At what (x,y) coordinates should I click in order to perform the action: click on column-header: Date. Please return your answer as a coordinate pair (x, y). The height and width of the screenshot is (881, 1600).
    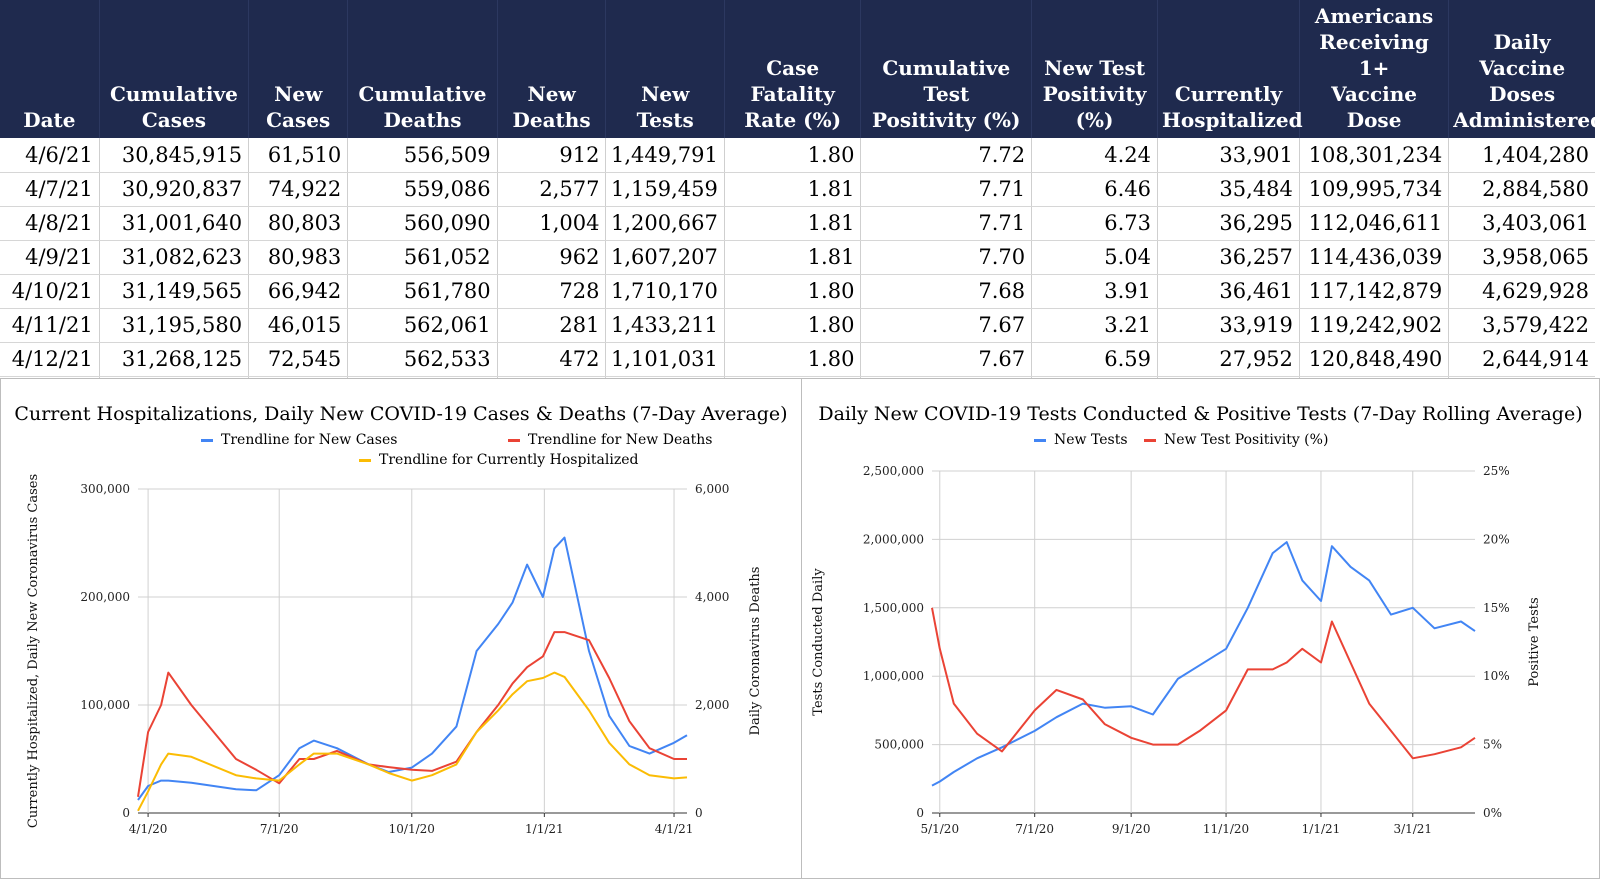
    Looking at the image, I should click on (50, 69).